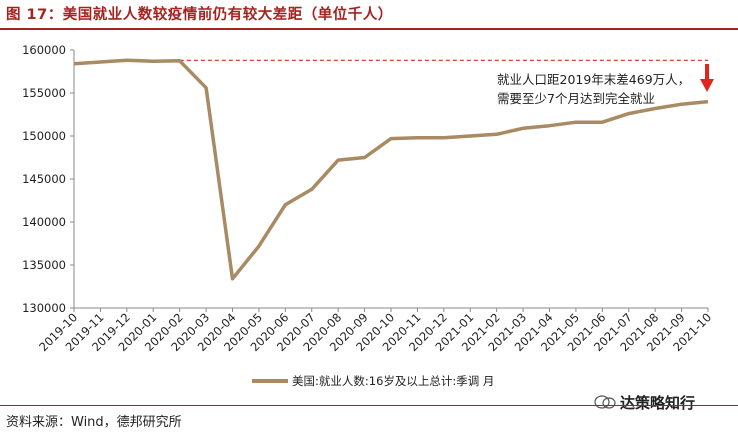  What do you see at coordinates (393, 381) in the screenshot?
I see `legend-label: 美国:就业人数:16岁及以上总计:季调 月` at bounding box center [393, 381].